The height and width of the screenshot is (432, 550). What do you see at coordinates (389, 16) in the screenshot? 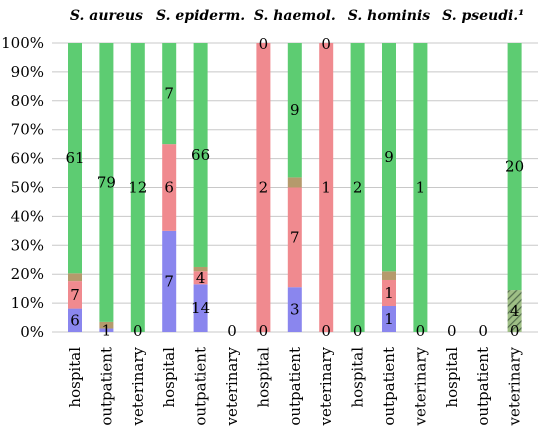
I see `group-label: S. hominis` at bounding box center [389, 16].